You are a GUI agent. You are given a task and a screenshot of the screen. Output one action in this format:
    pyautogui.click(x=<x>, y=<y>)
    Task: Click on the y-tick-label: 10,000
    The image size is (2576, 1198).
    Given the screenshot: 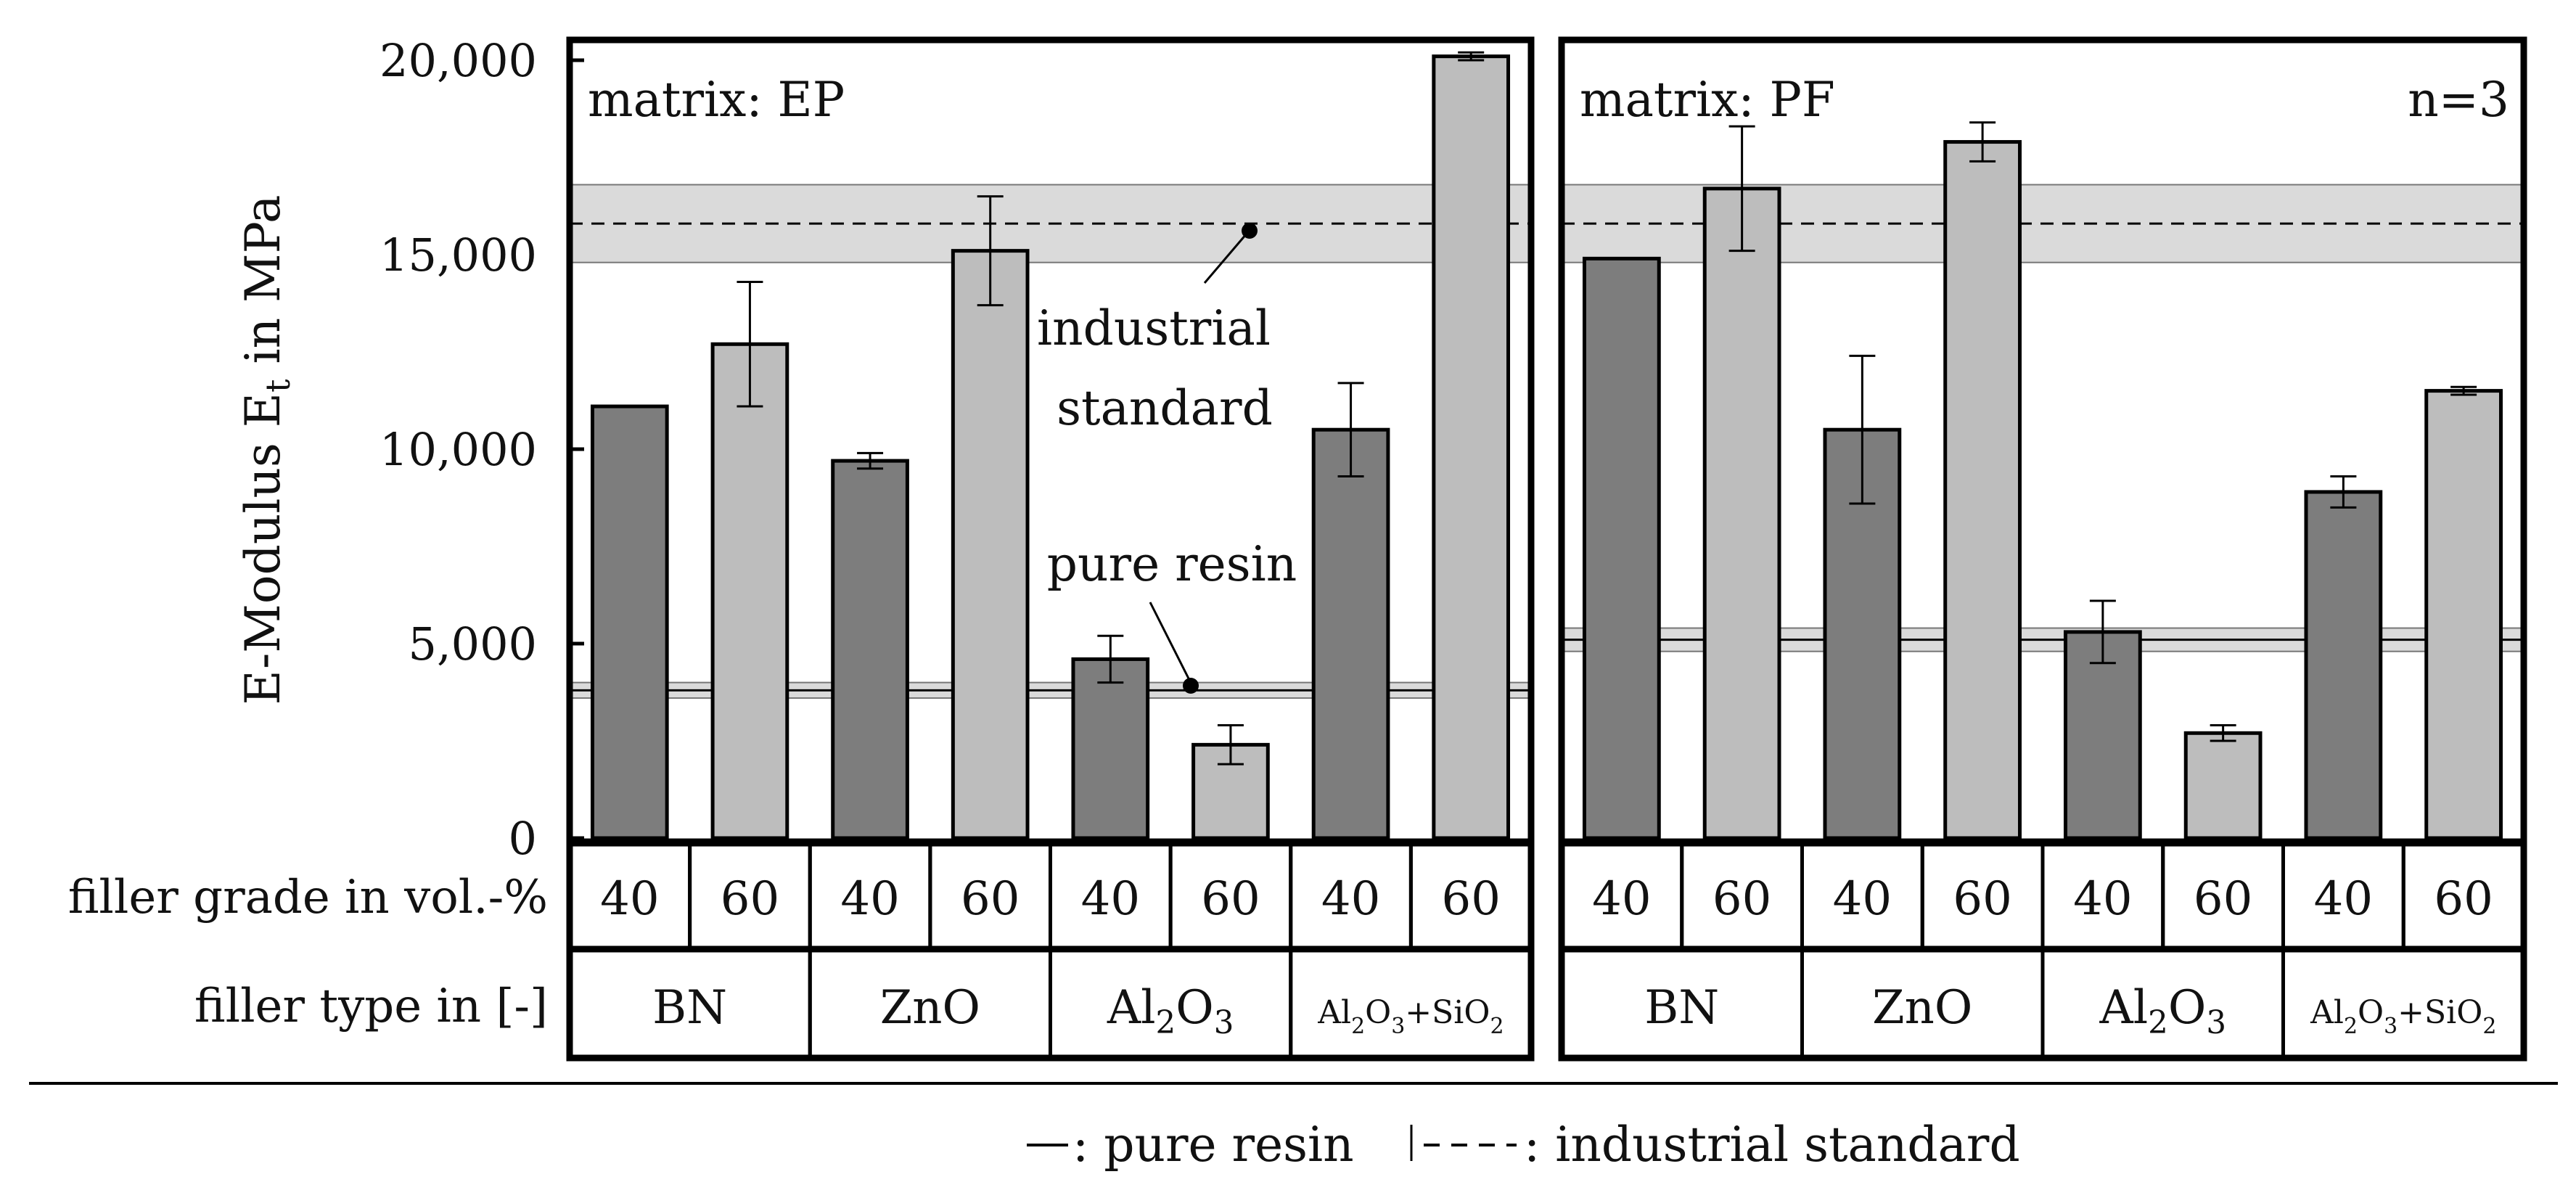 What is the action you would take?
    pyautogui.click(x=458, y=449)
    